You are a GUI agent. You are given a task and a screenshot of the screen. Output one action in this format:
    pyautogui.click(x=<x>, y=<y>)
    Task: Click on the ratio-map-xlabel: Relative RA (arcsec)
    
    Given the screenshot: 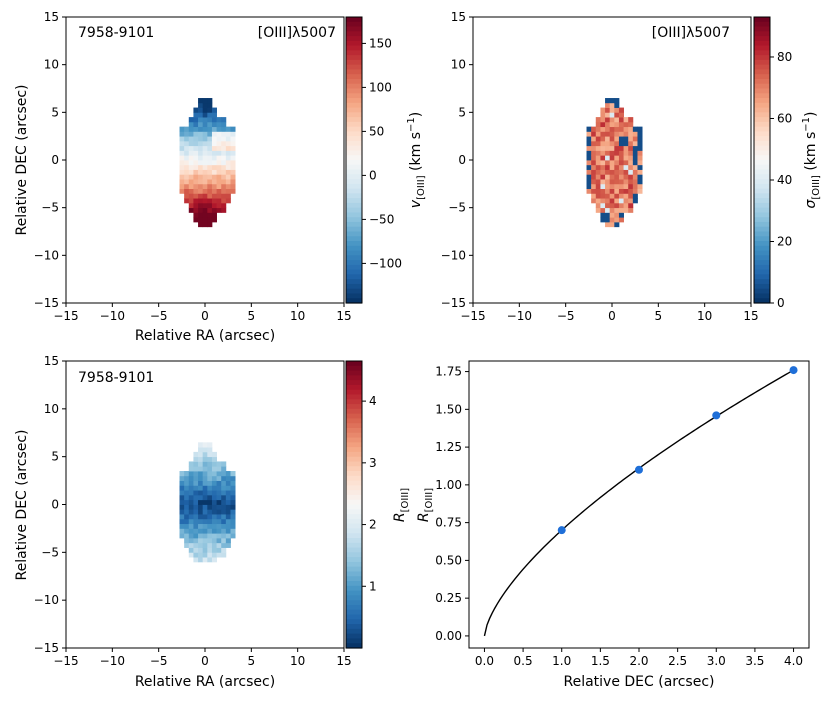 What is the action you would take?
    pyautogui.click(x=205, y=682)
    